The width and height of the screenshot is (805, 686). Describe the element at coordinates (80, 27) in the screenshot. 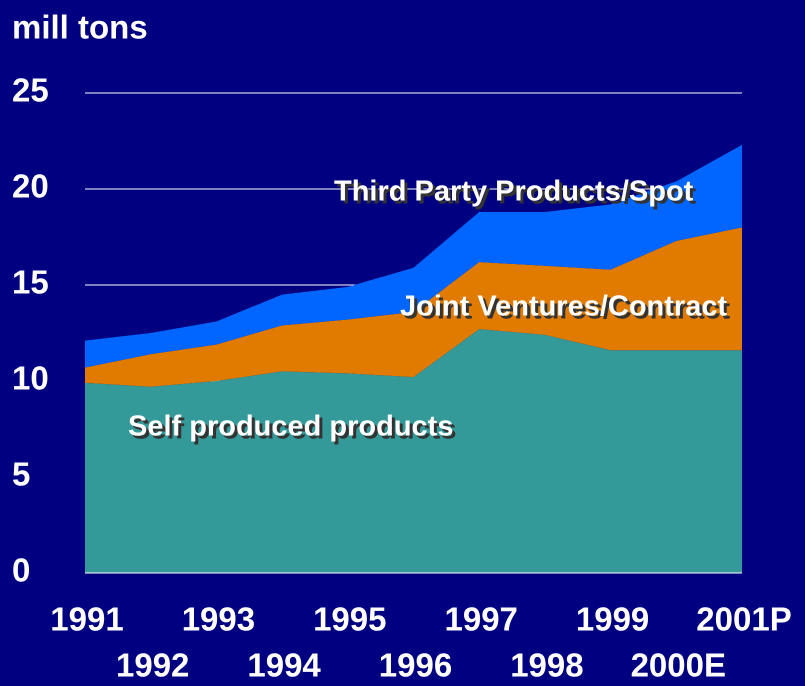

I see `y-axis-label: mill tons` at that location.